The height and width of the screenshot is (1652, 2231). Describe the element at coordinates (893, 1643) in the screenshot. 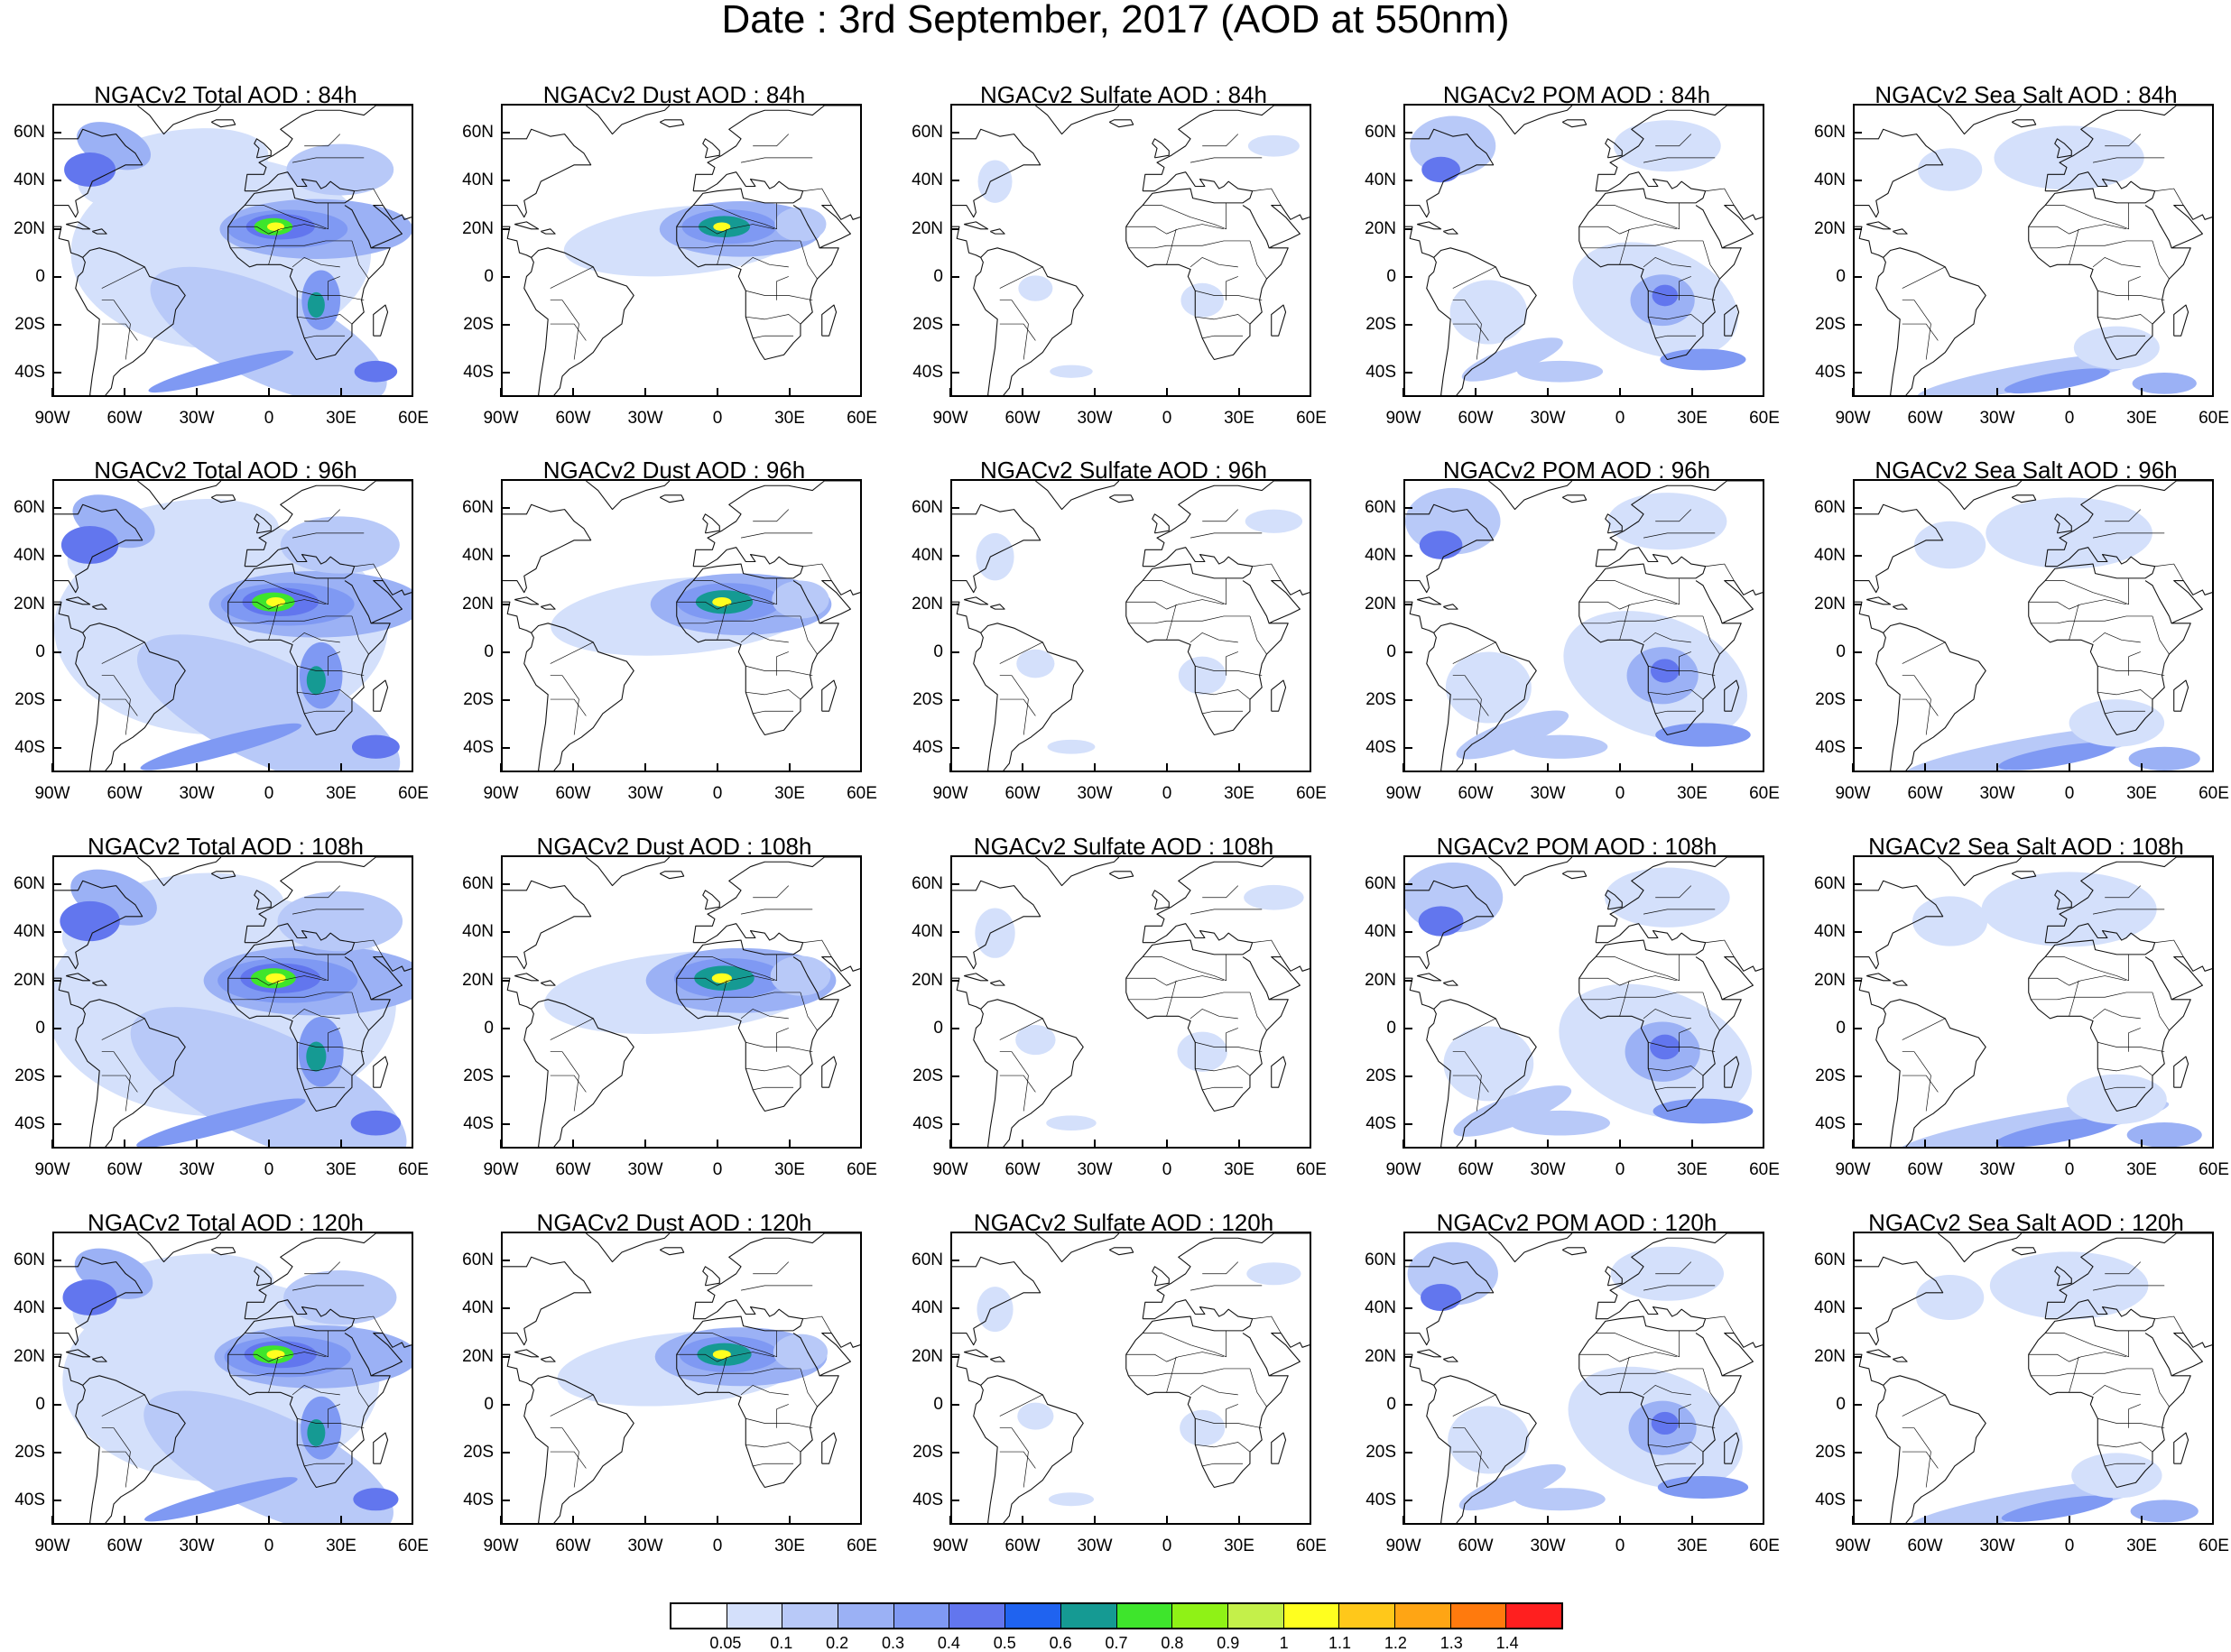

I see `colorbar-label: 0.3` at that location.